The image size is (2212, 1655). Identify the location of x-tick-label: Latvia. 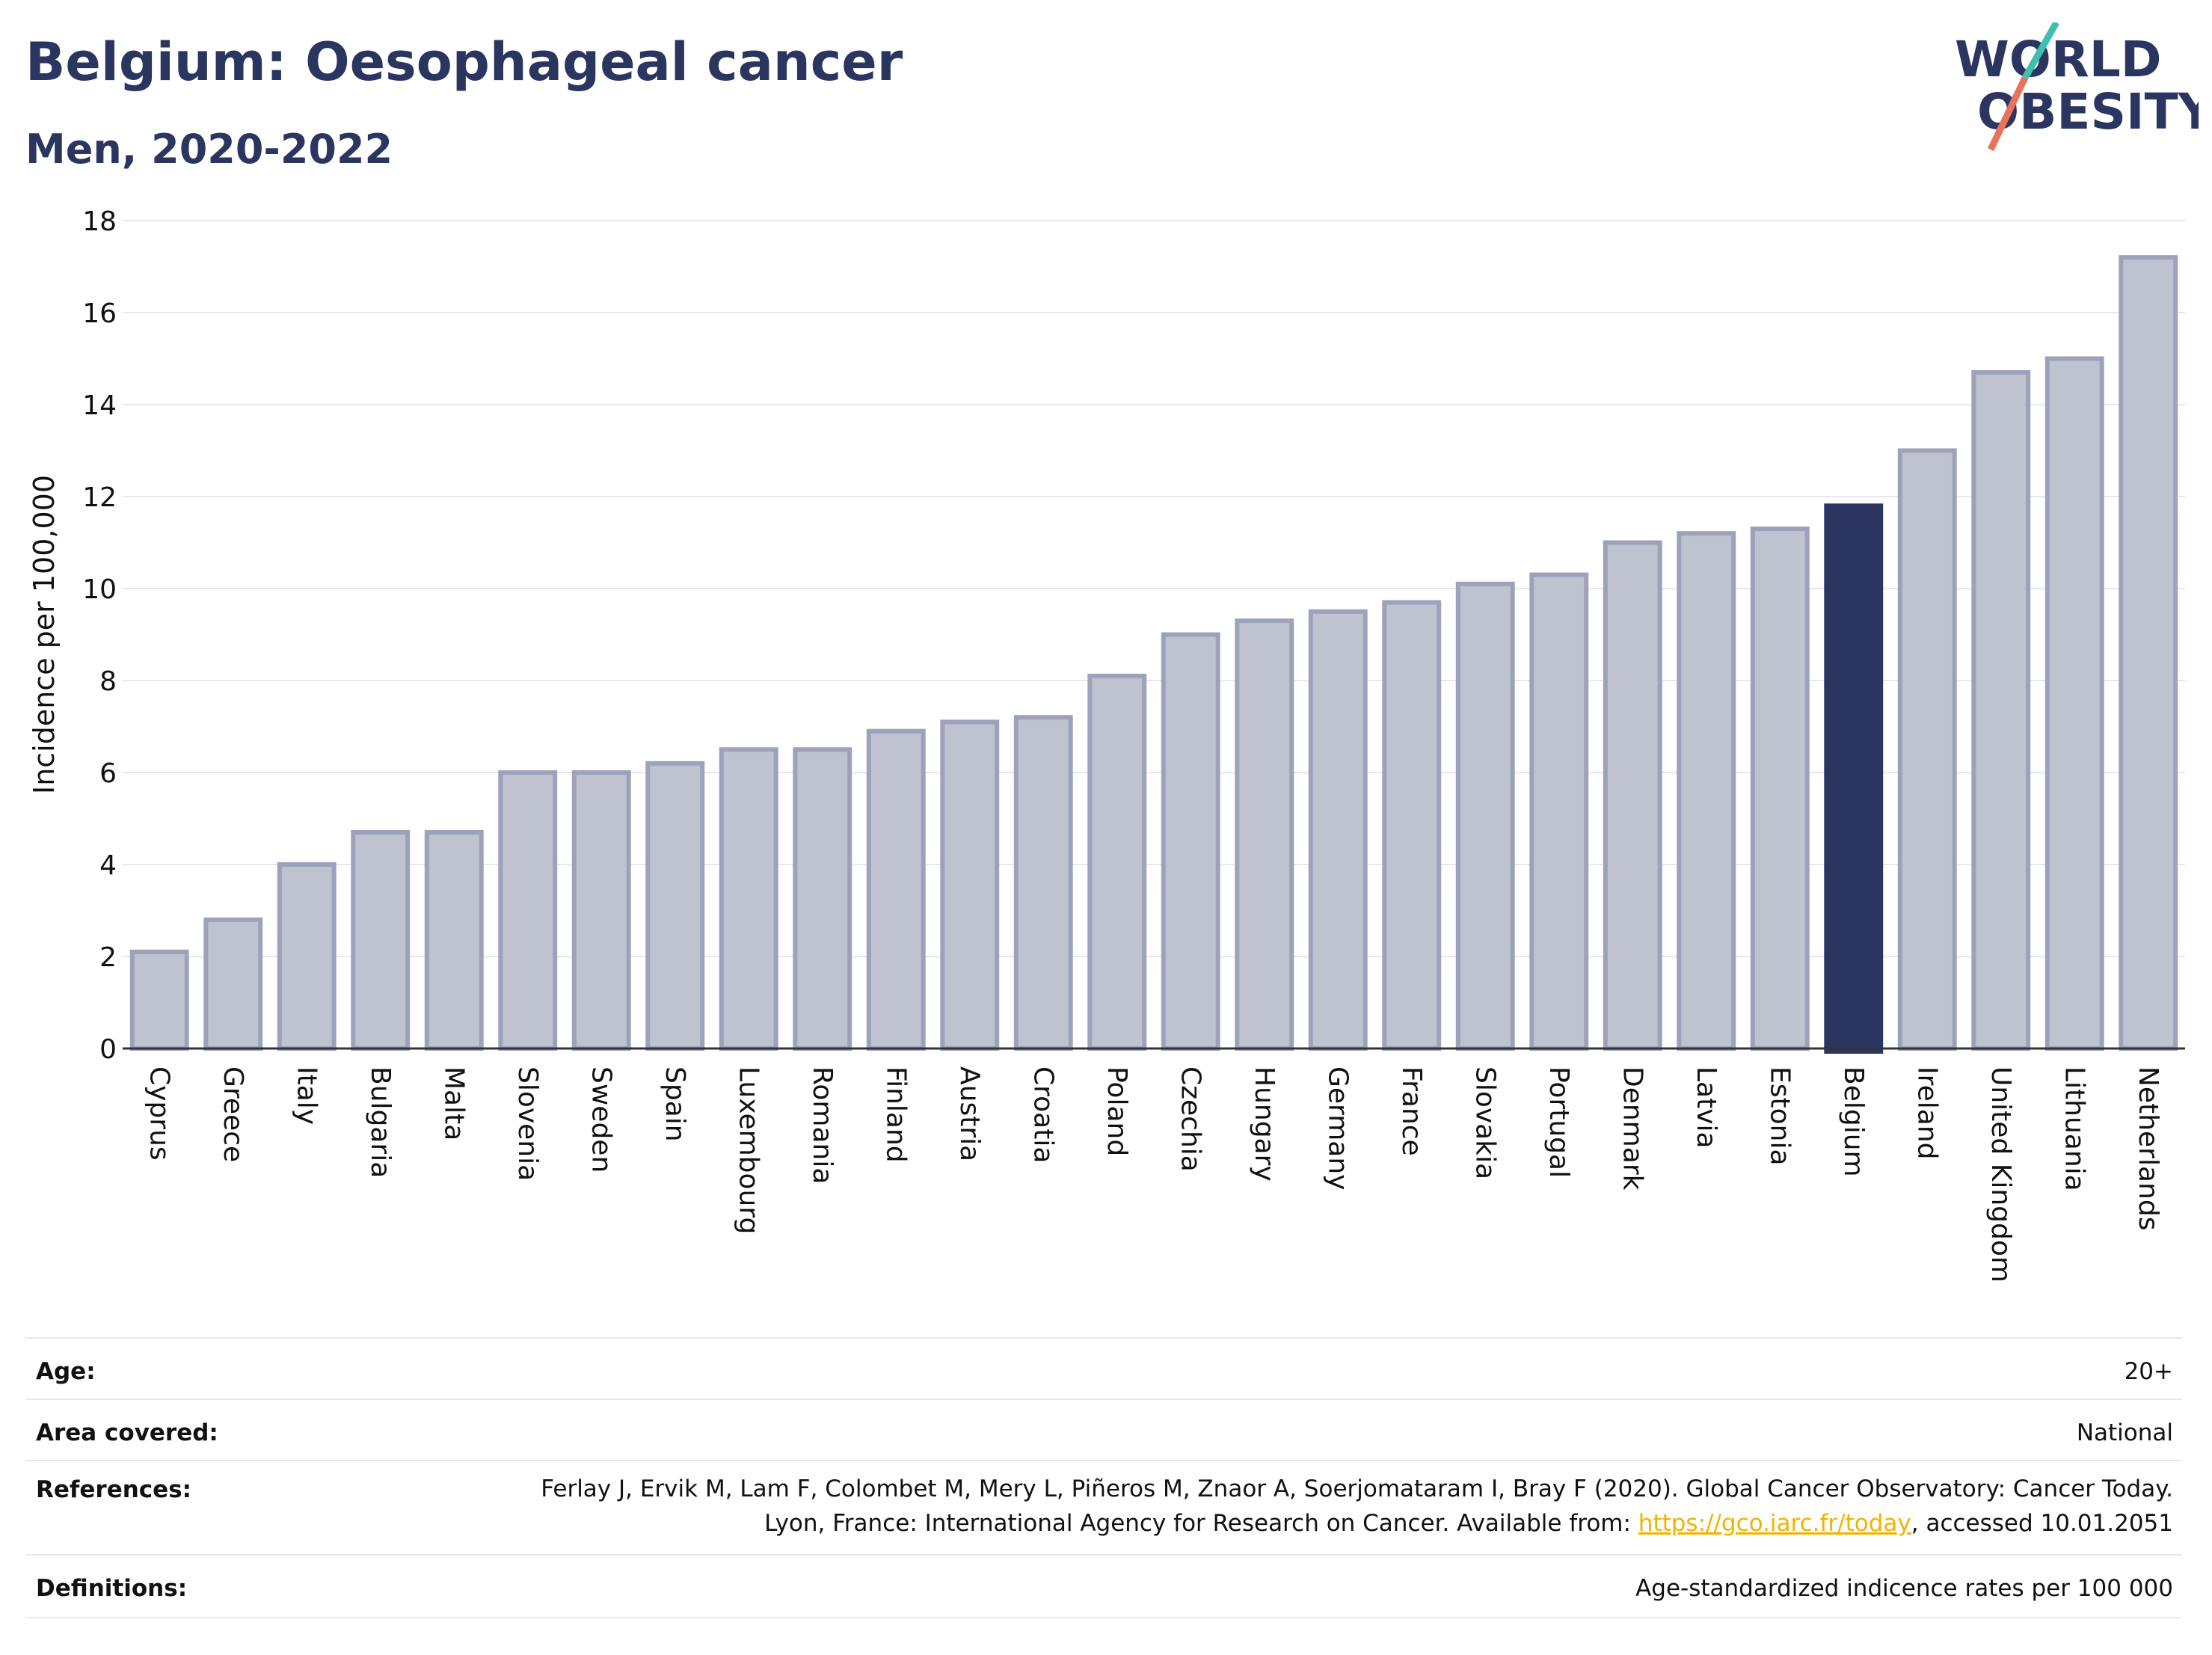
(1706, 1107).